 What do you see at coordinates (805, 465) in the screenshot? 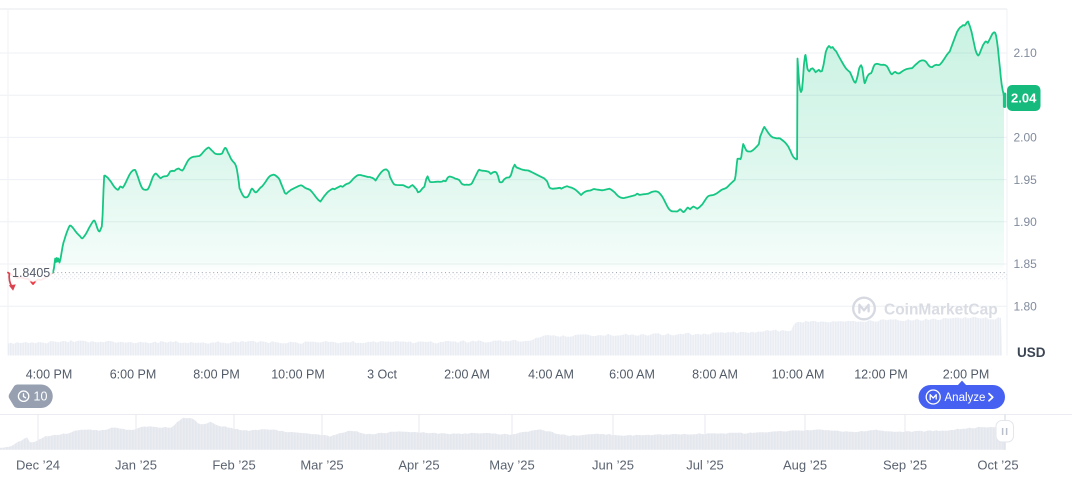
I see `svg-text: Aug ’25` at bounding box center [805, 465].